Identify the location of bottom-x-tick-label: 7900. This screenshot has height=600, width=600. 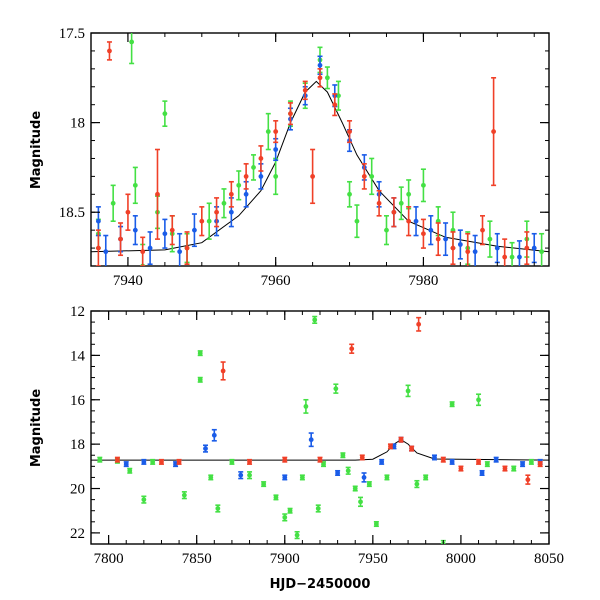
(285, 559).